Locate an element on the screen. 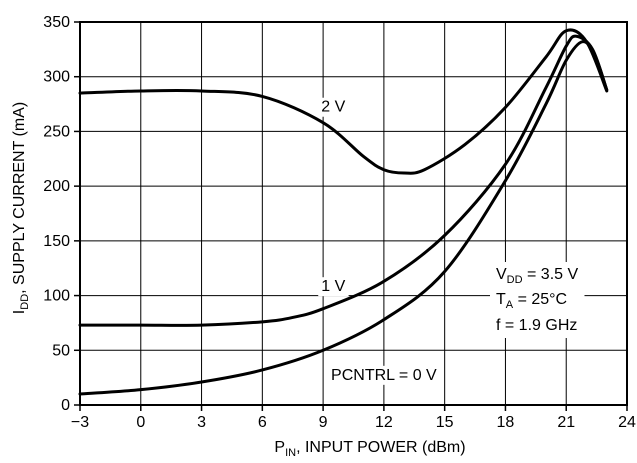 Image resolution: width=637 pixels, height=463 pixels. condition-ta: TA = 25°C is located at coordinates (531, 301).